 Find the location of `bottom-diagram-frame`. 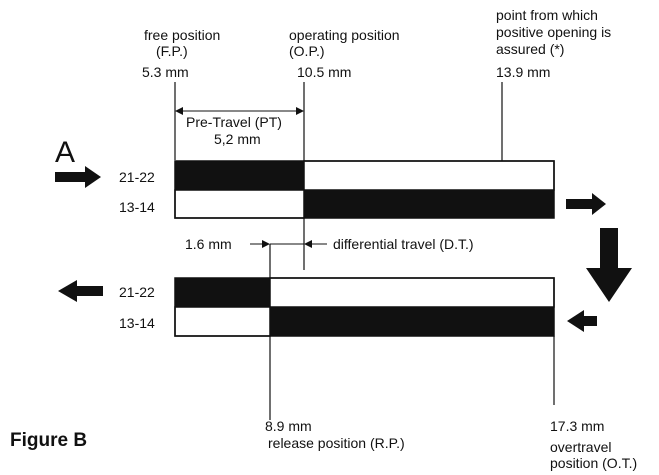

bottom-diagram-frame is located at coordinates (364, 307).